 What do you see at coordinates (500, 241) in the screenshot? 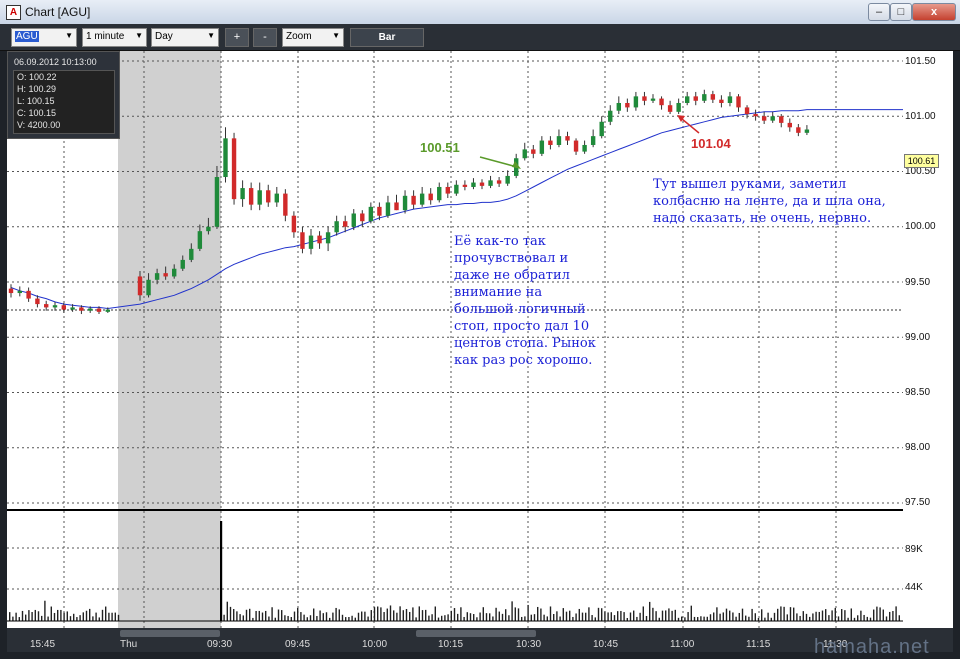
I see `note-line: Её как-то так` at bounding box center [500, 241].